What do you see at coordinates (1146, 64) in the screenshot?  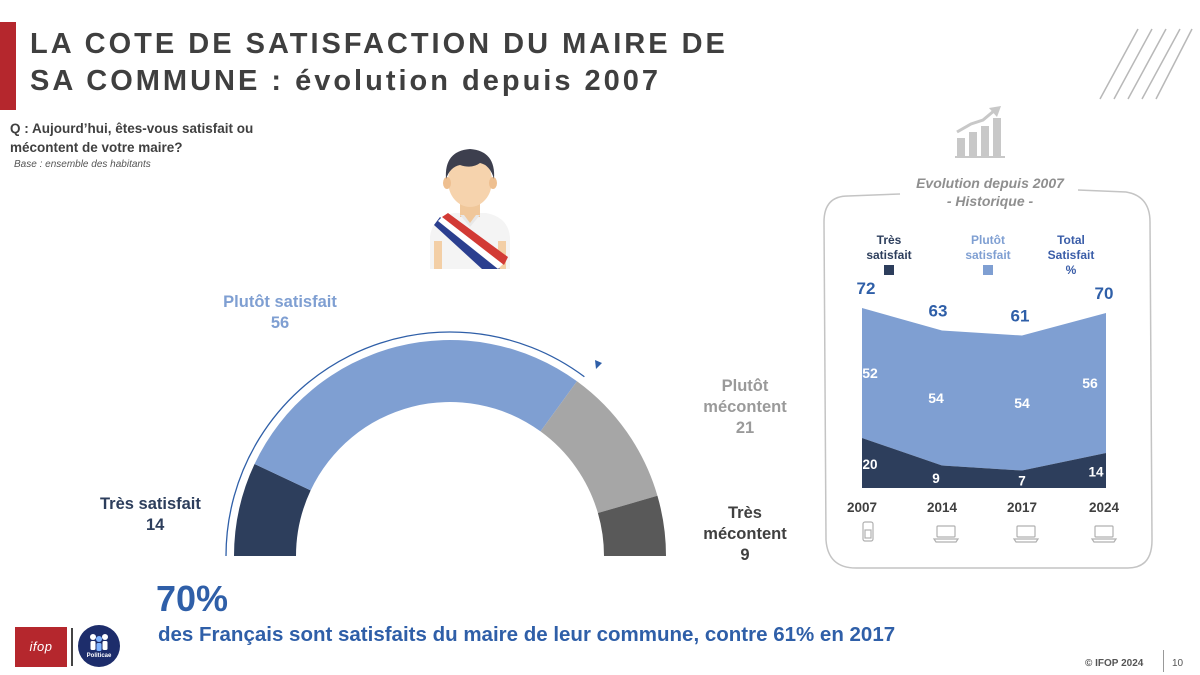 I see `decorative-slashes-icon` at bounding box center [1146, 64].